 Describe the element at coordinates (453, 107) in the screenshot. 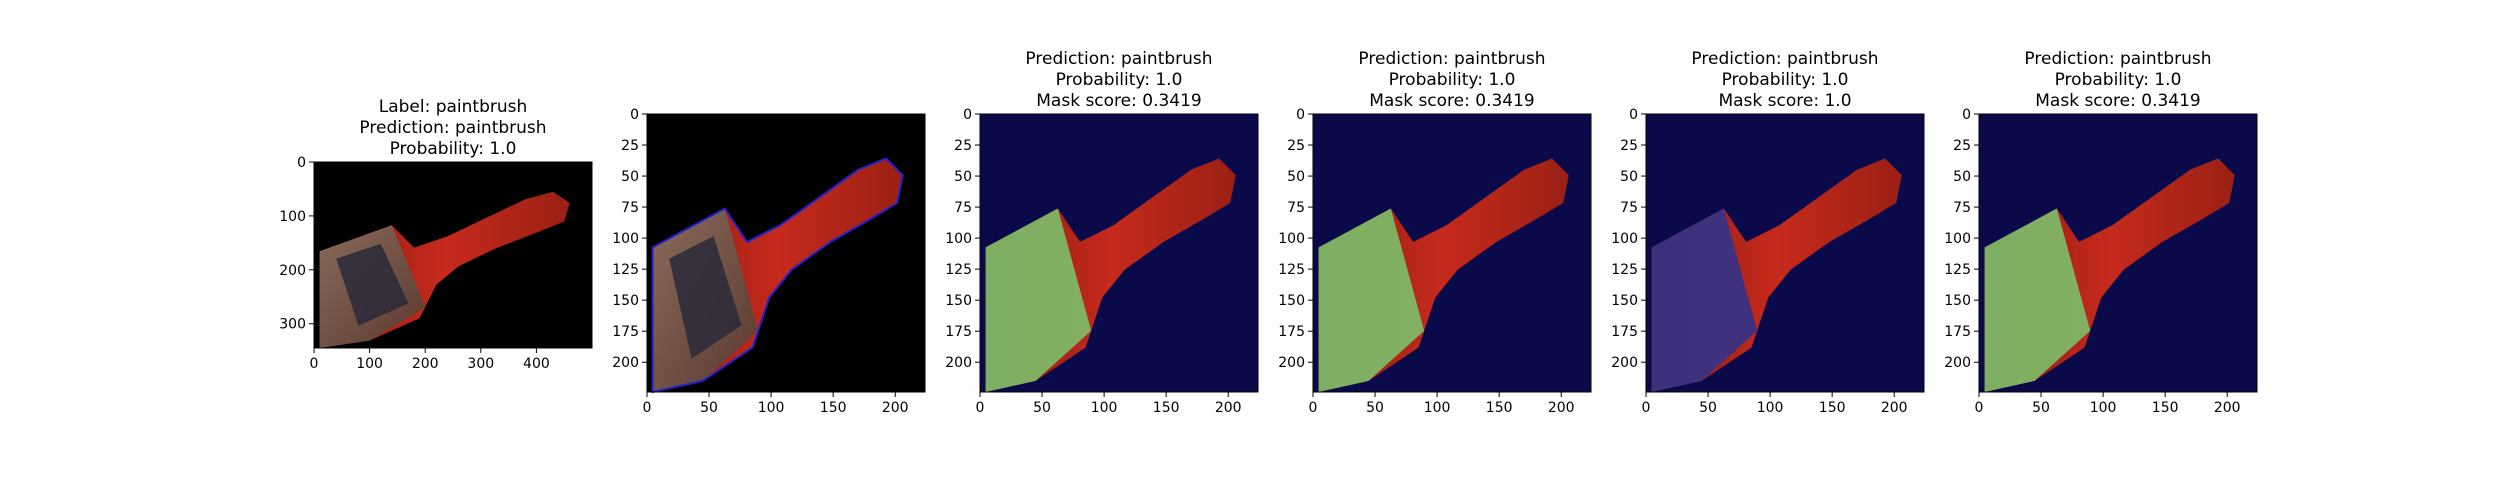

I see `panel-title-line: Label: paintbrush` at that location.